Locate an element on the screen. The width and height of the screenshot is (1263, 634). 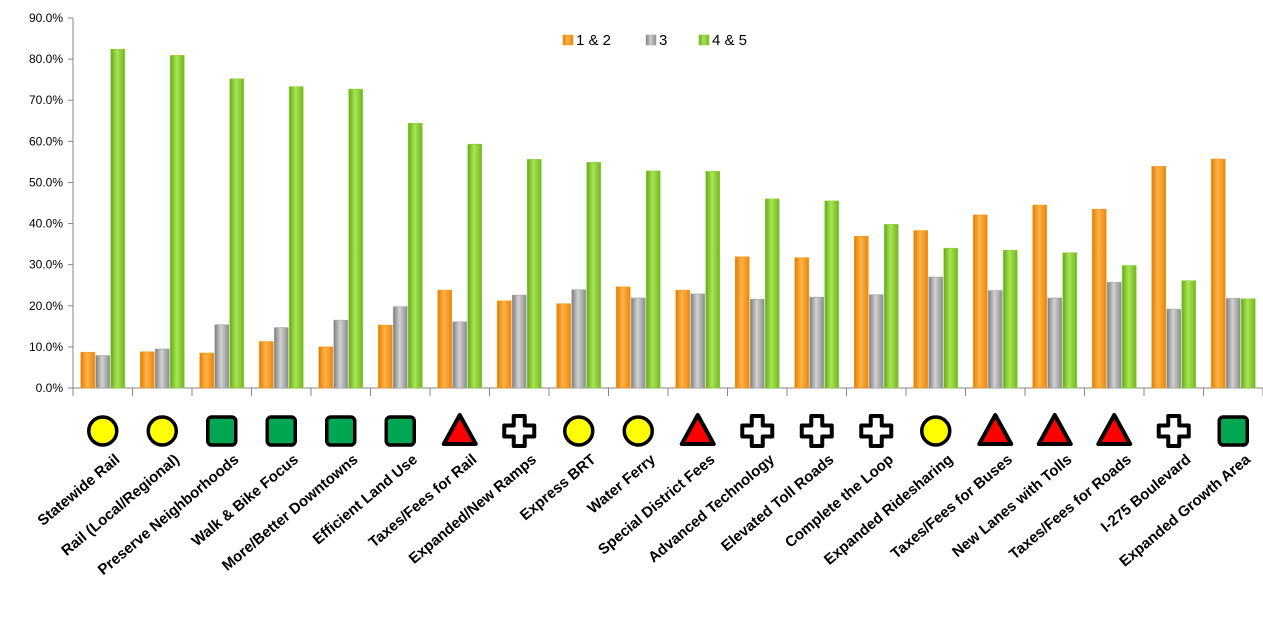
legend-label: 4 & 5 is located at coordinates (729, 40).